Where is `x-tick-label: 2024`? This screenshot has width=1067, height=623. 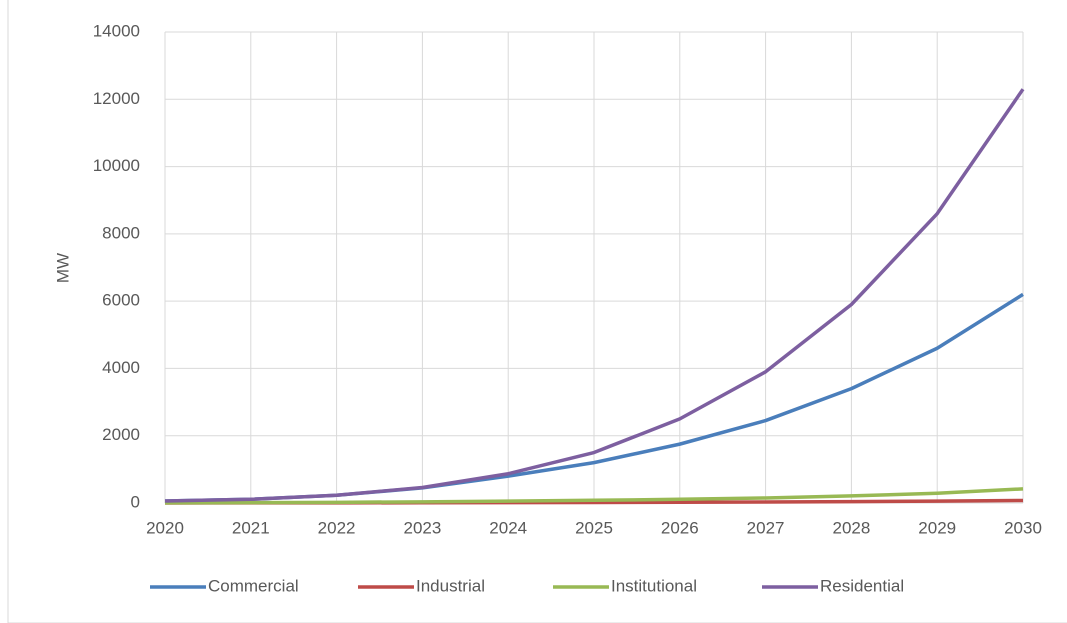
x-tick-label: 2024 is located at coordinates (508, 527).